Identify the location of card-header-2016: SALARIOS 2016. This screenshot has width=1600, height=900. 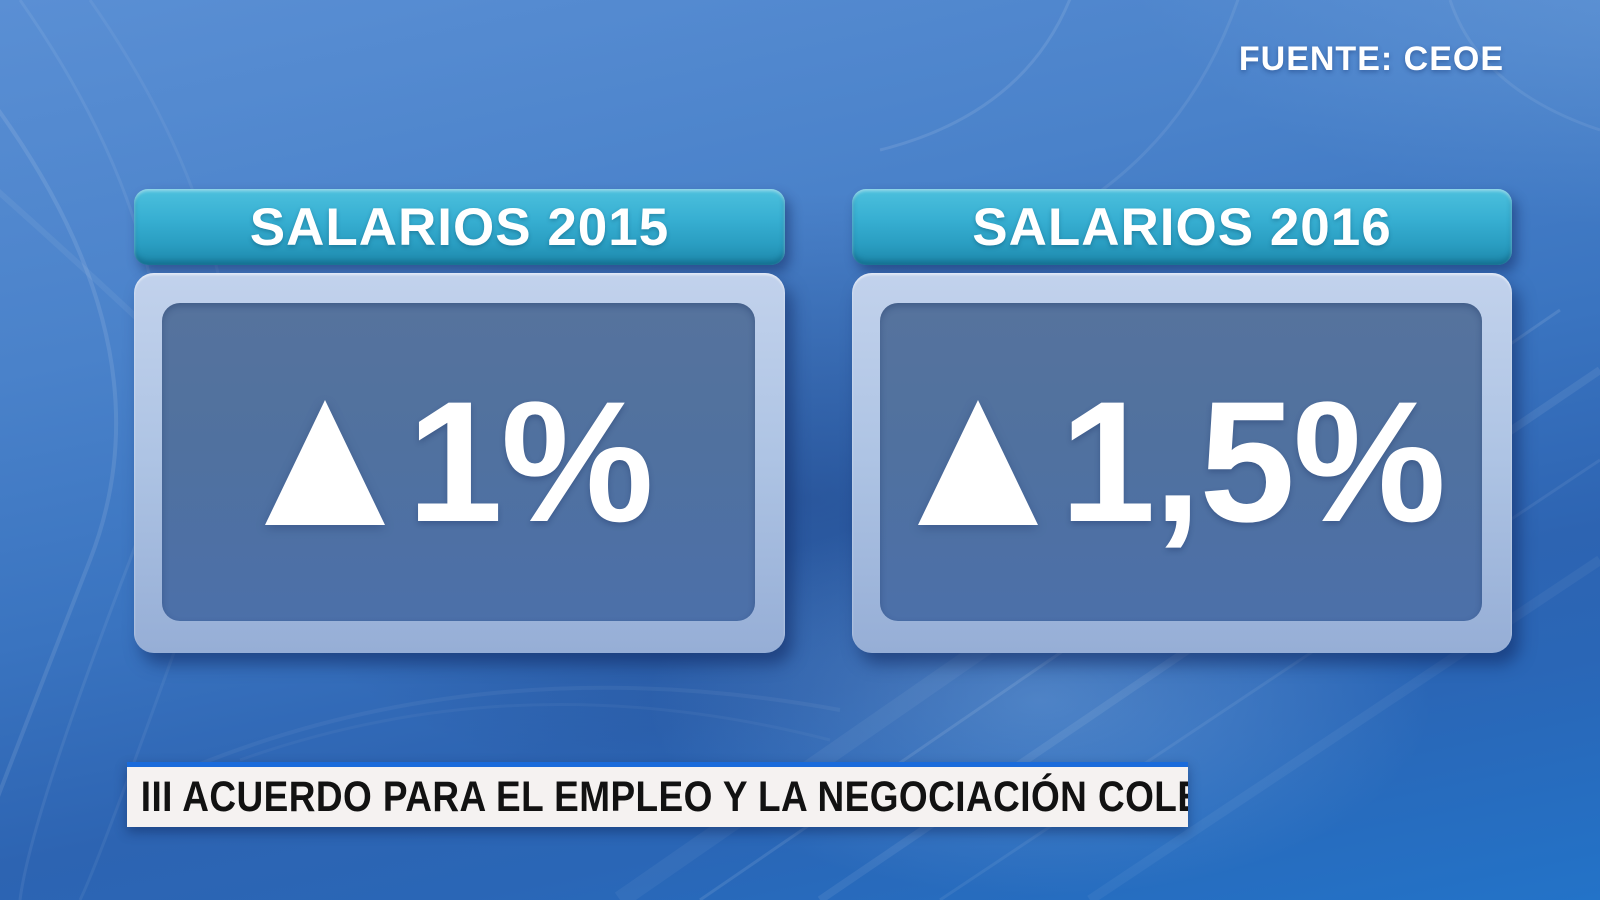
(1182, 227).